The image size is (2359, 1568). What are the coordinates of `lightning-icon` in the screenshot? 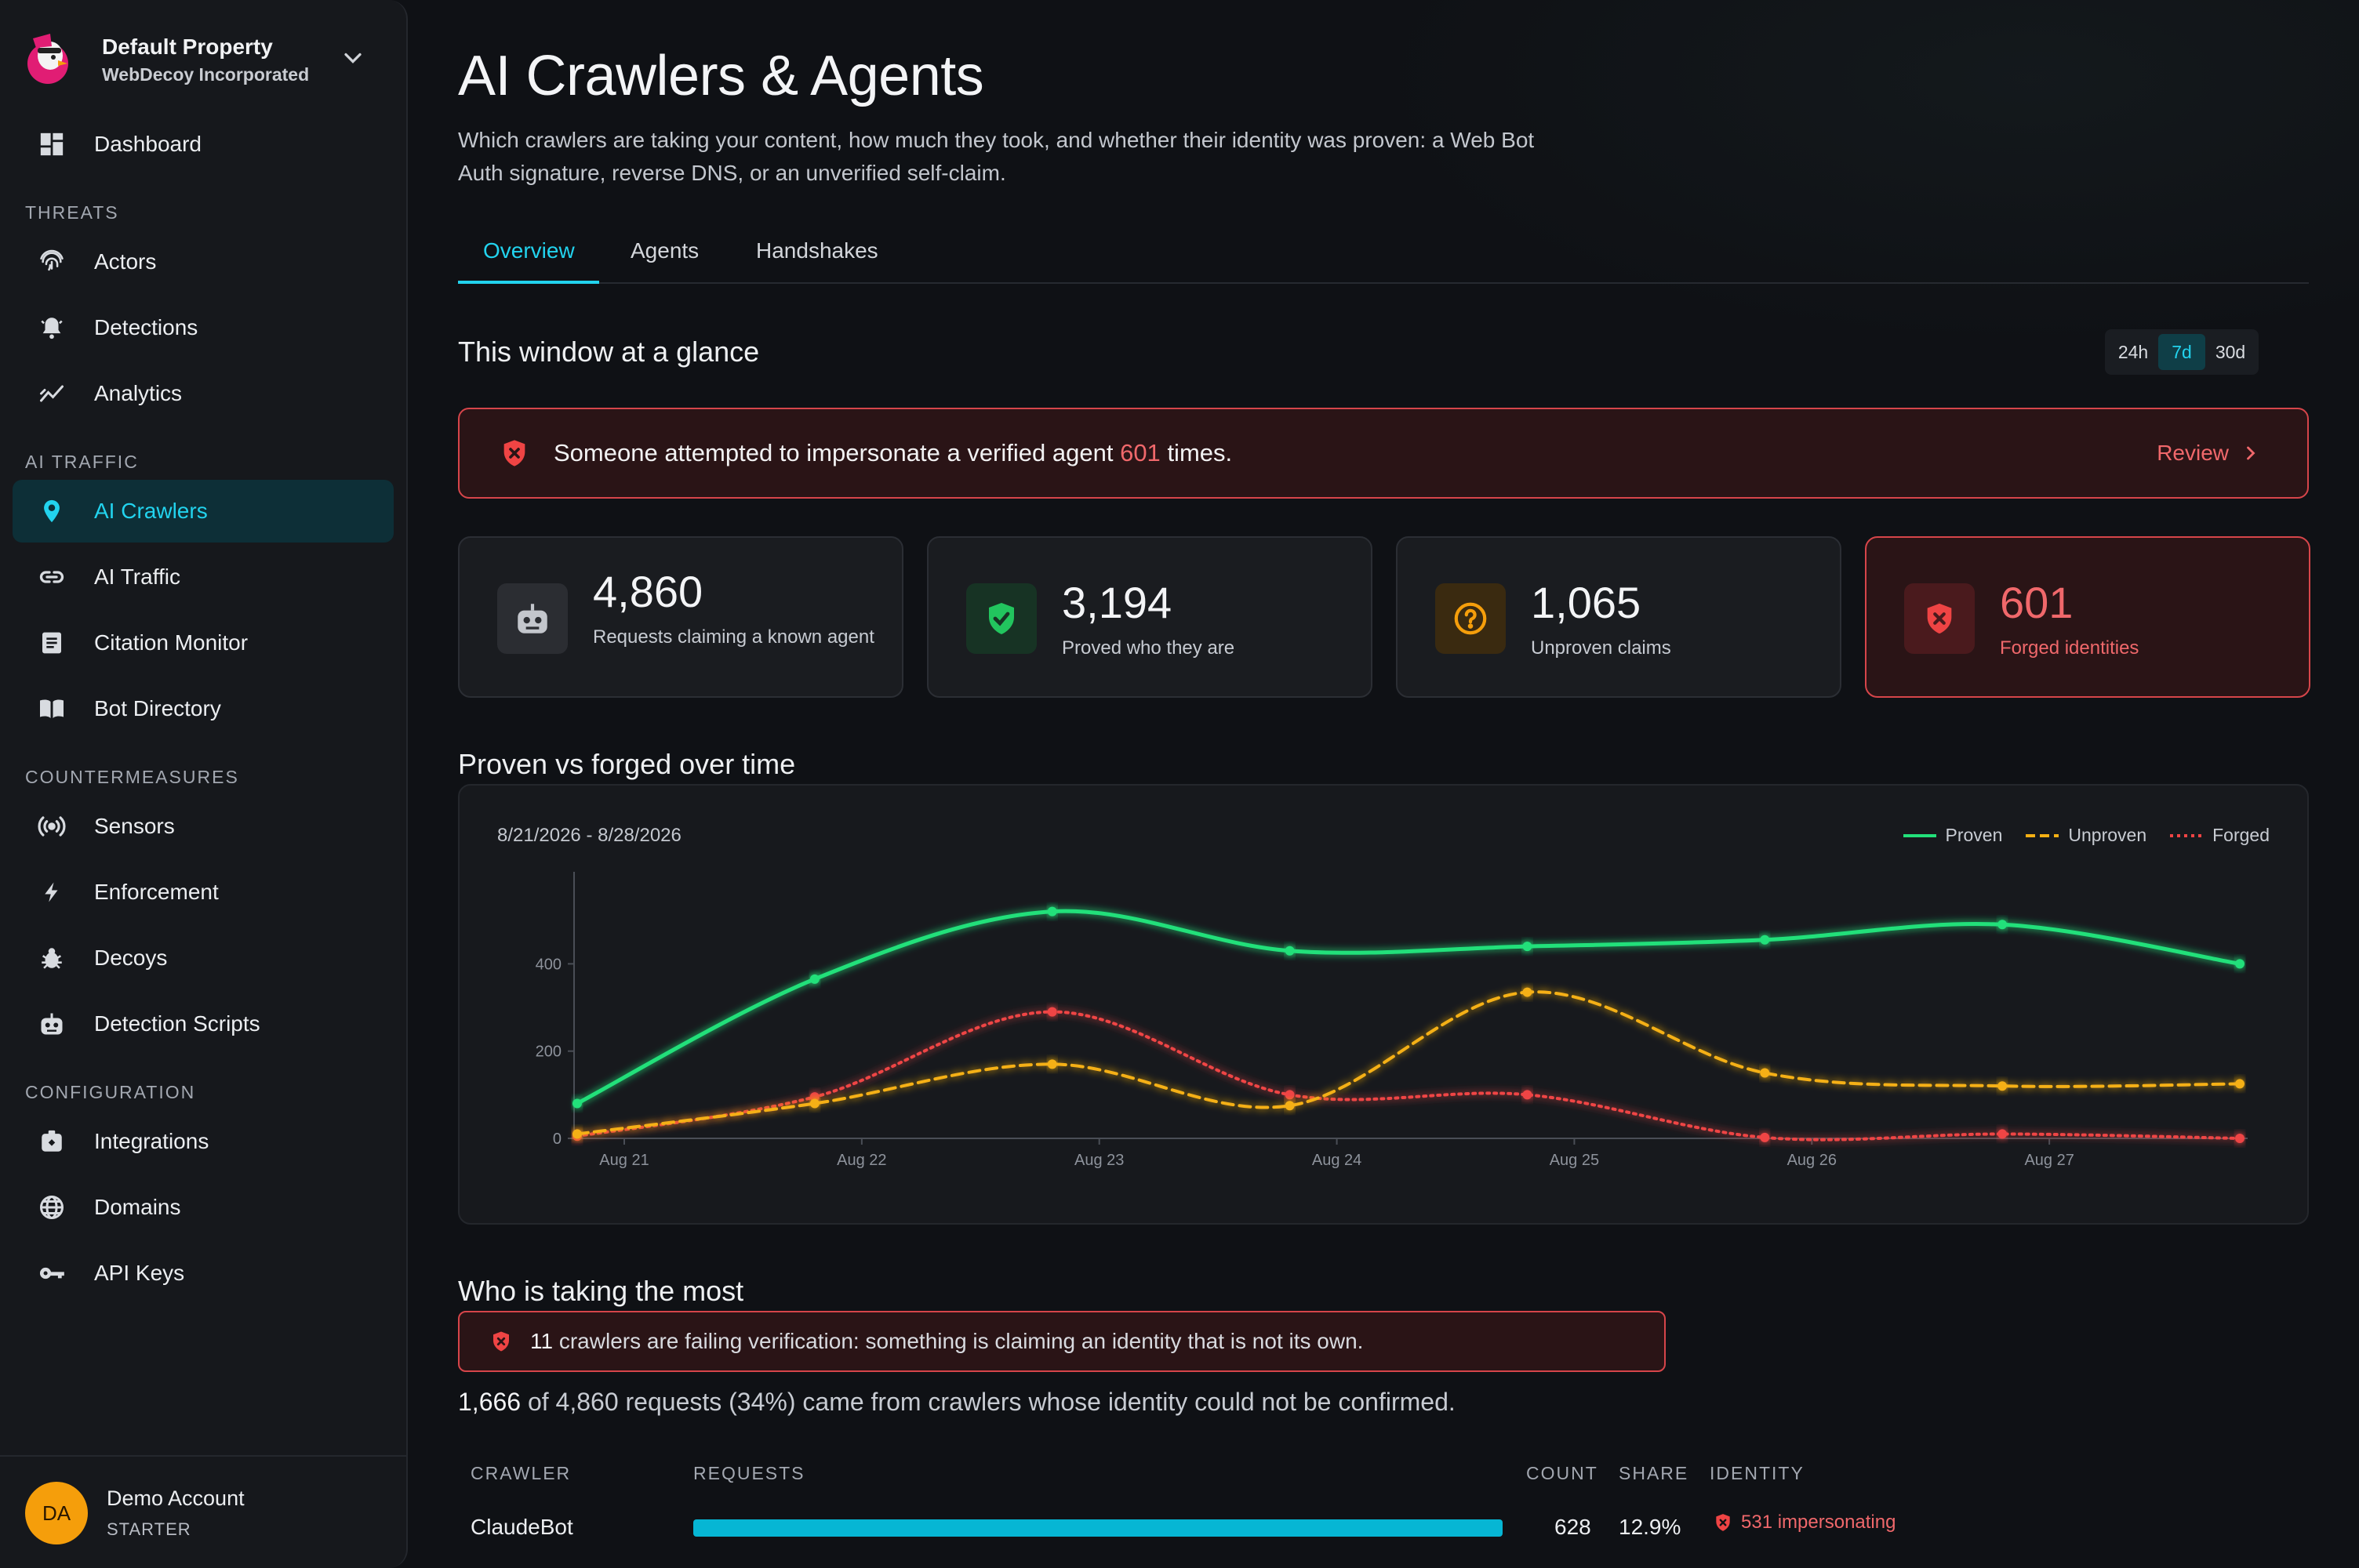 It's located at (51, 892).